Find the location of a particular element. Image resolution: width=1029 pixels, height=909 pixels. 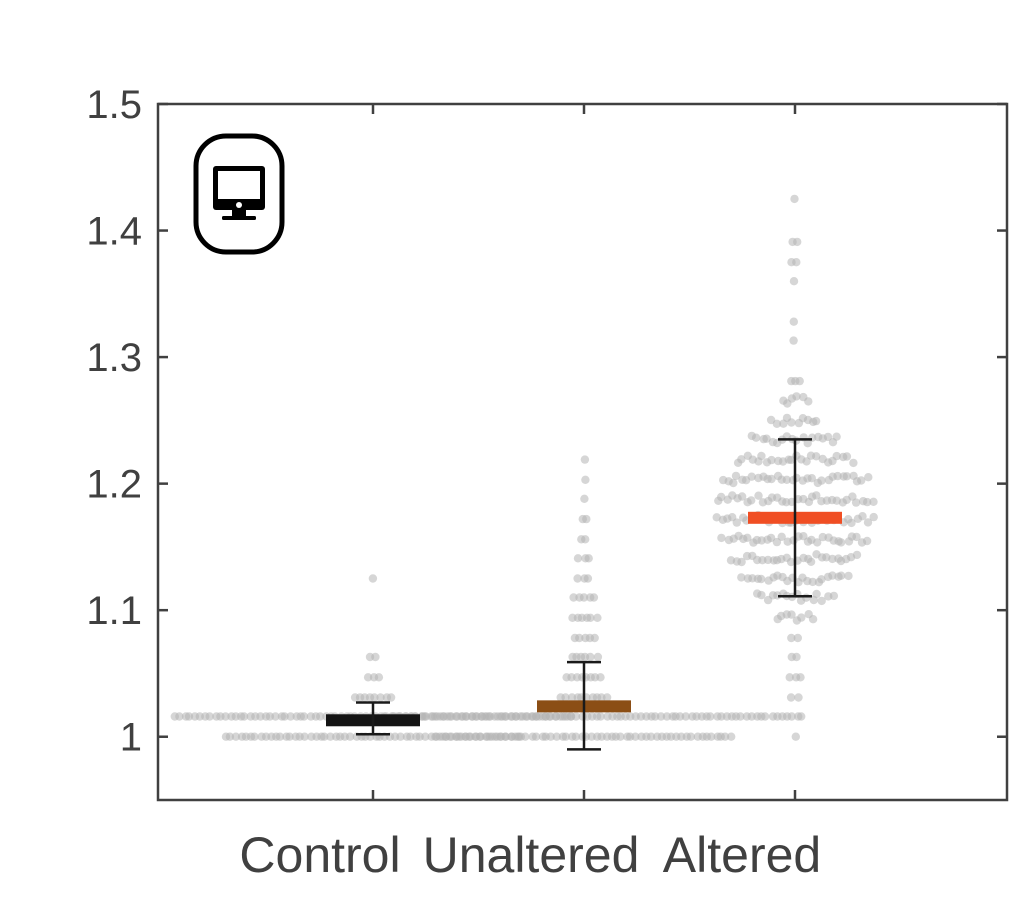

x-category-label: Altered is located at coordinates (742, 855).